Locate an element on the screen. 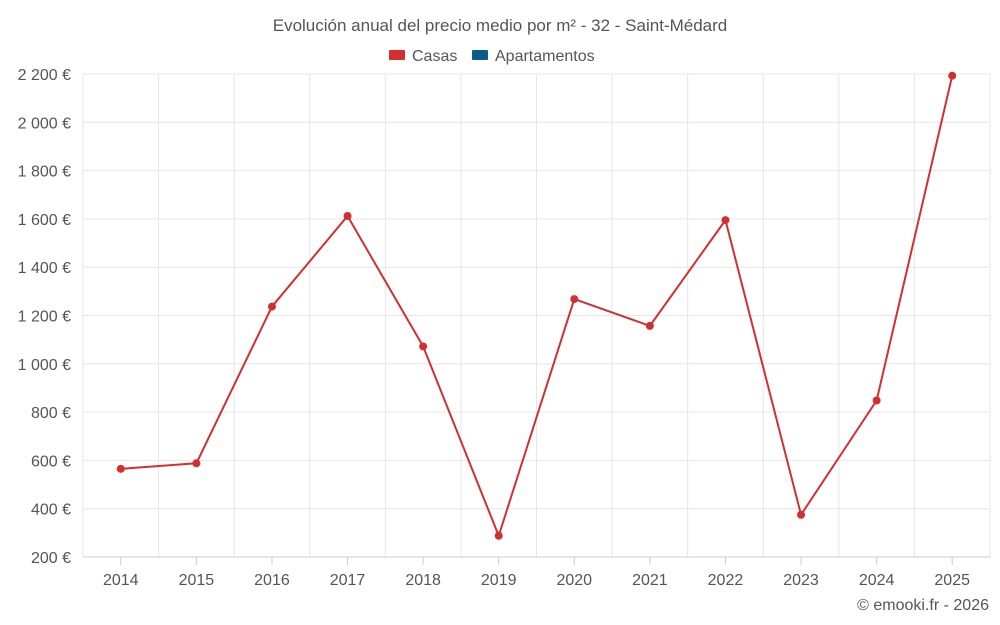 The image size is (1000, 625). legend-label-apartamentos: Apartamentos is located at coordinates (545, 56).